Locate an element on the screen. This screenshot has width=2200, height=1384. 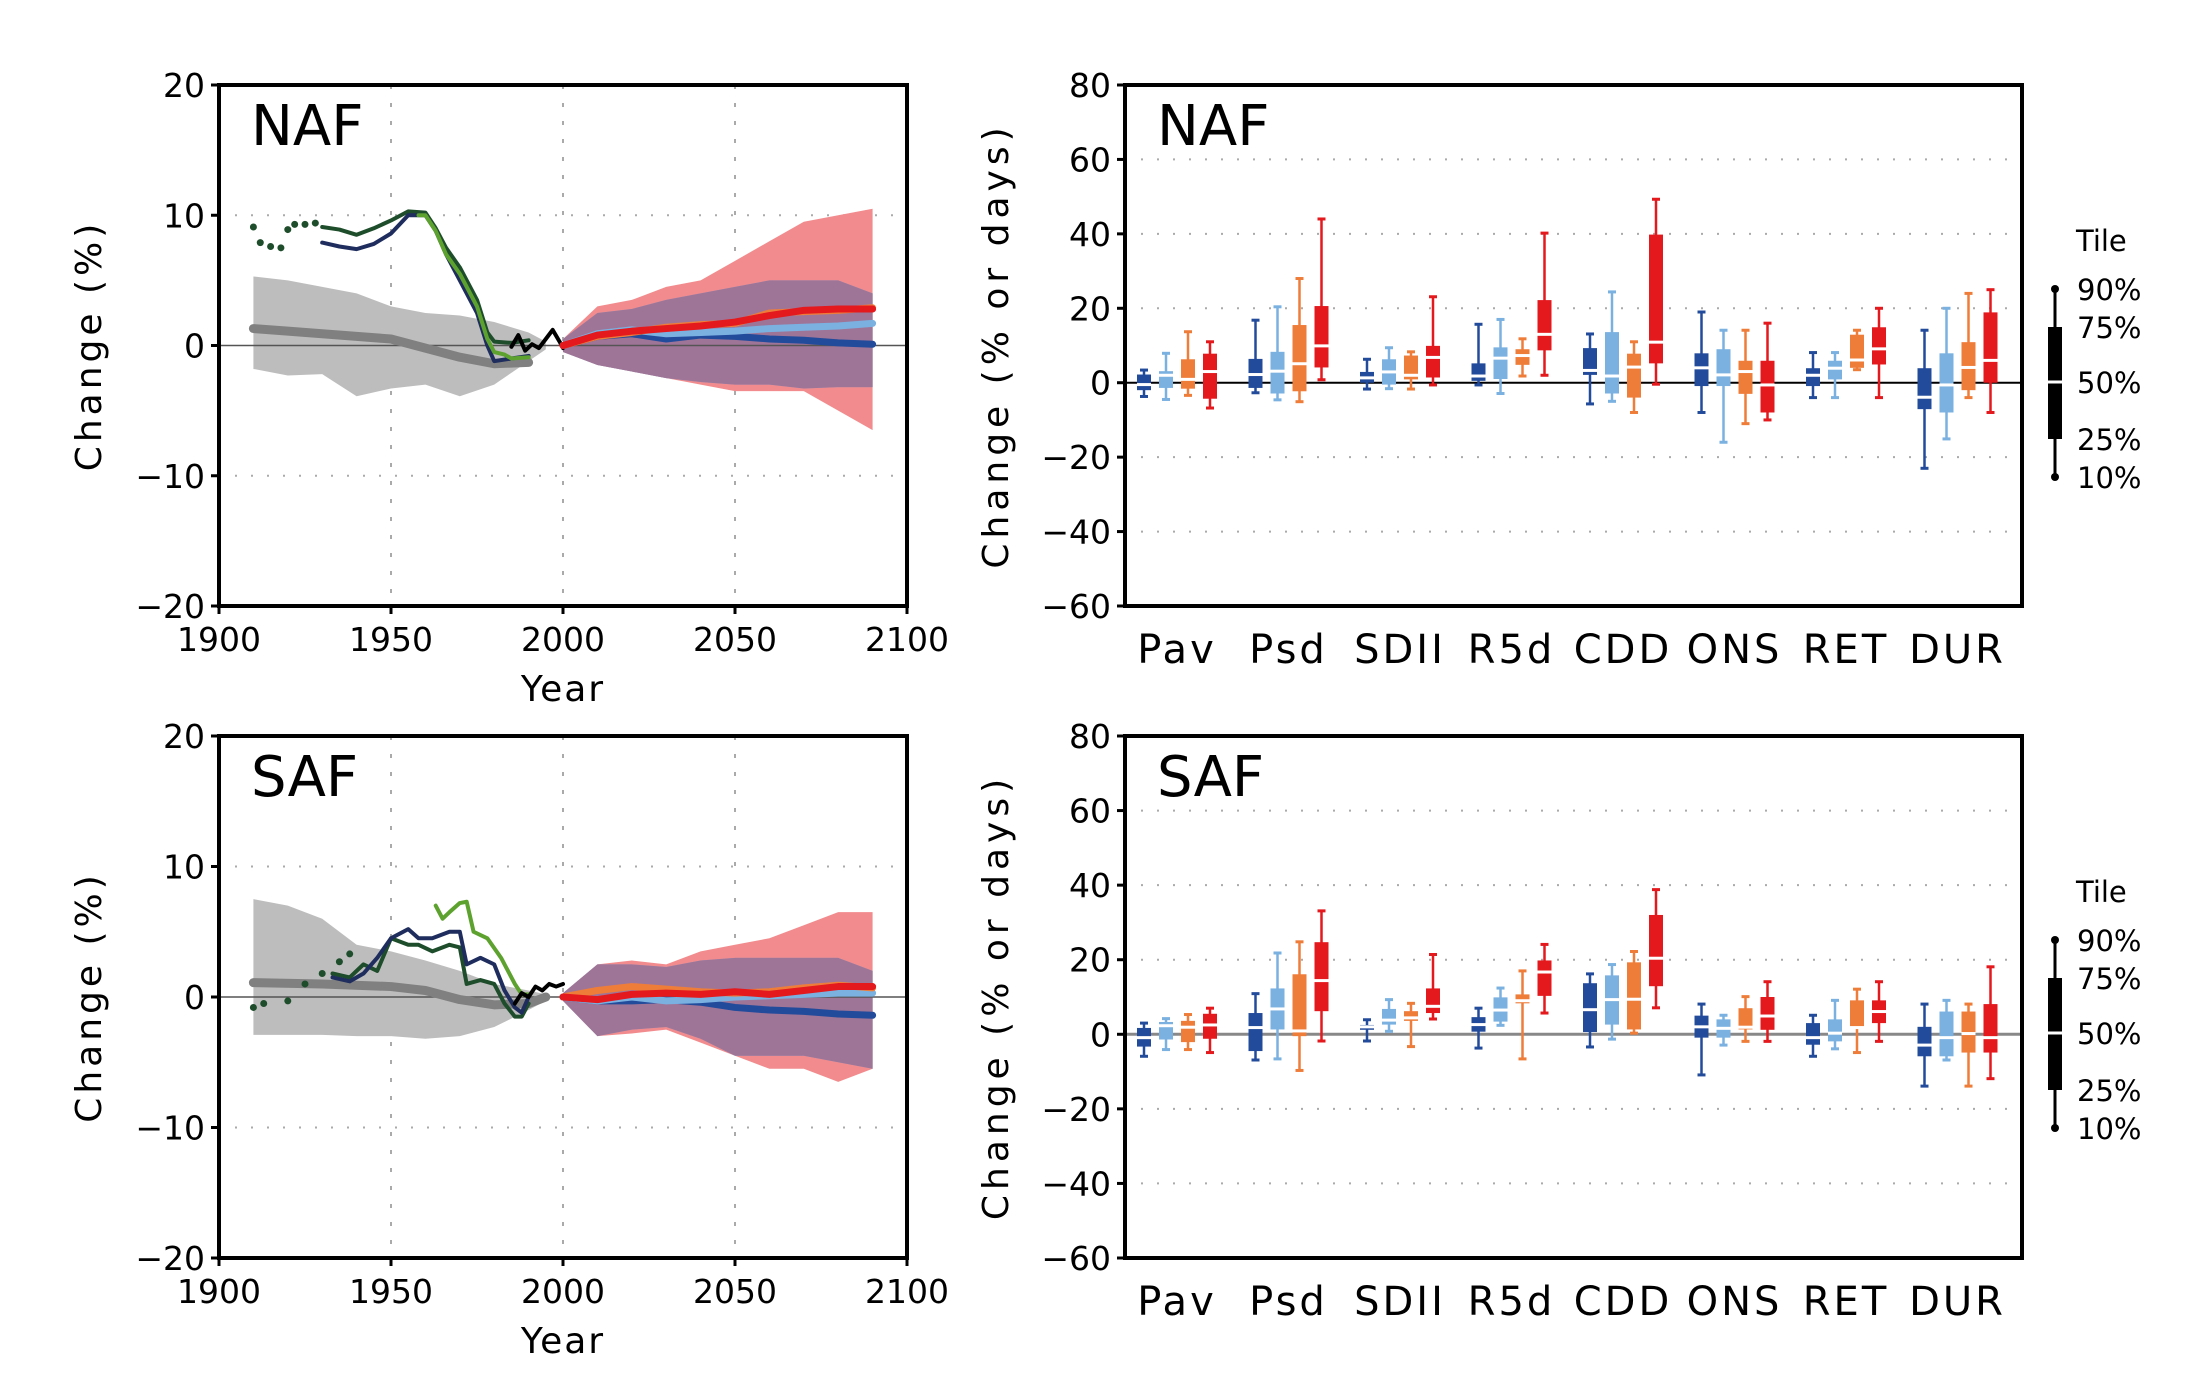
panel-label: SAF is located at coordinates (1210, 777).